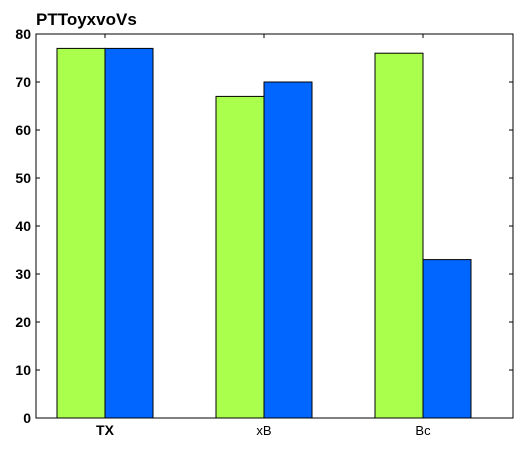 The height and width of the screenshot is (450, 525). Describe the element at coordinates (27, 418) in the screenshot. I see `y-tick-label: 0` at that location.